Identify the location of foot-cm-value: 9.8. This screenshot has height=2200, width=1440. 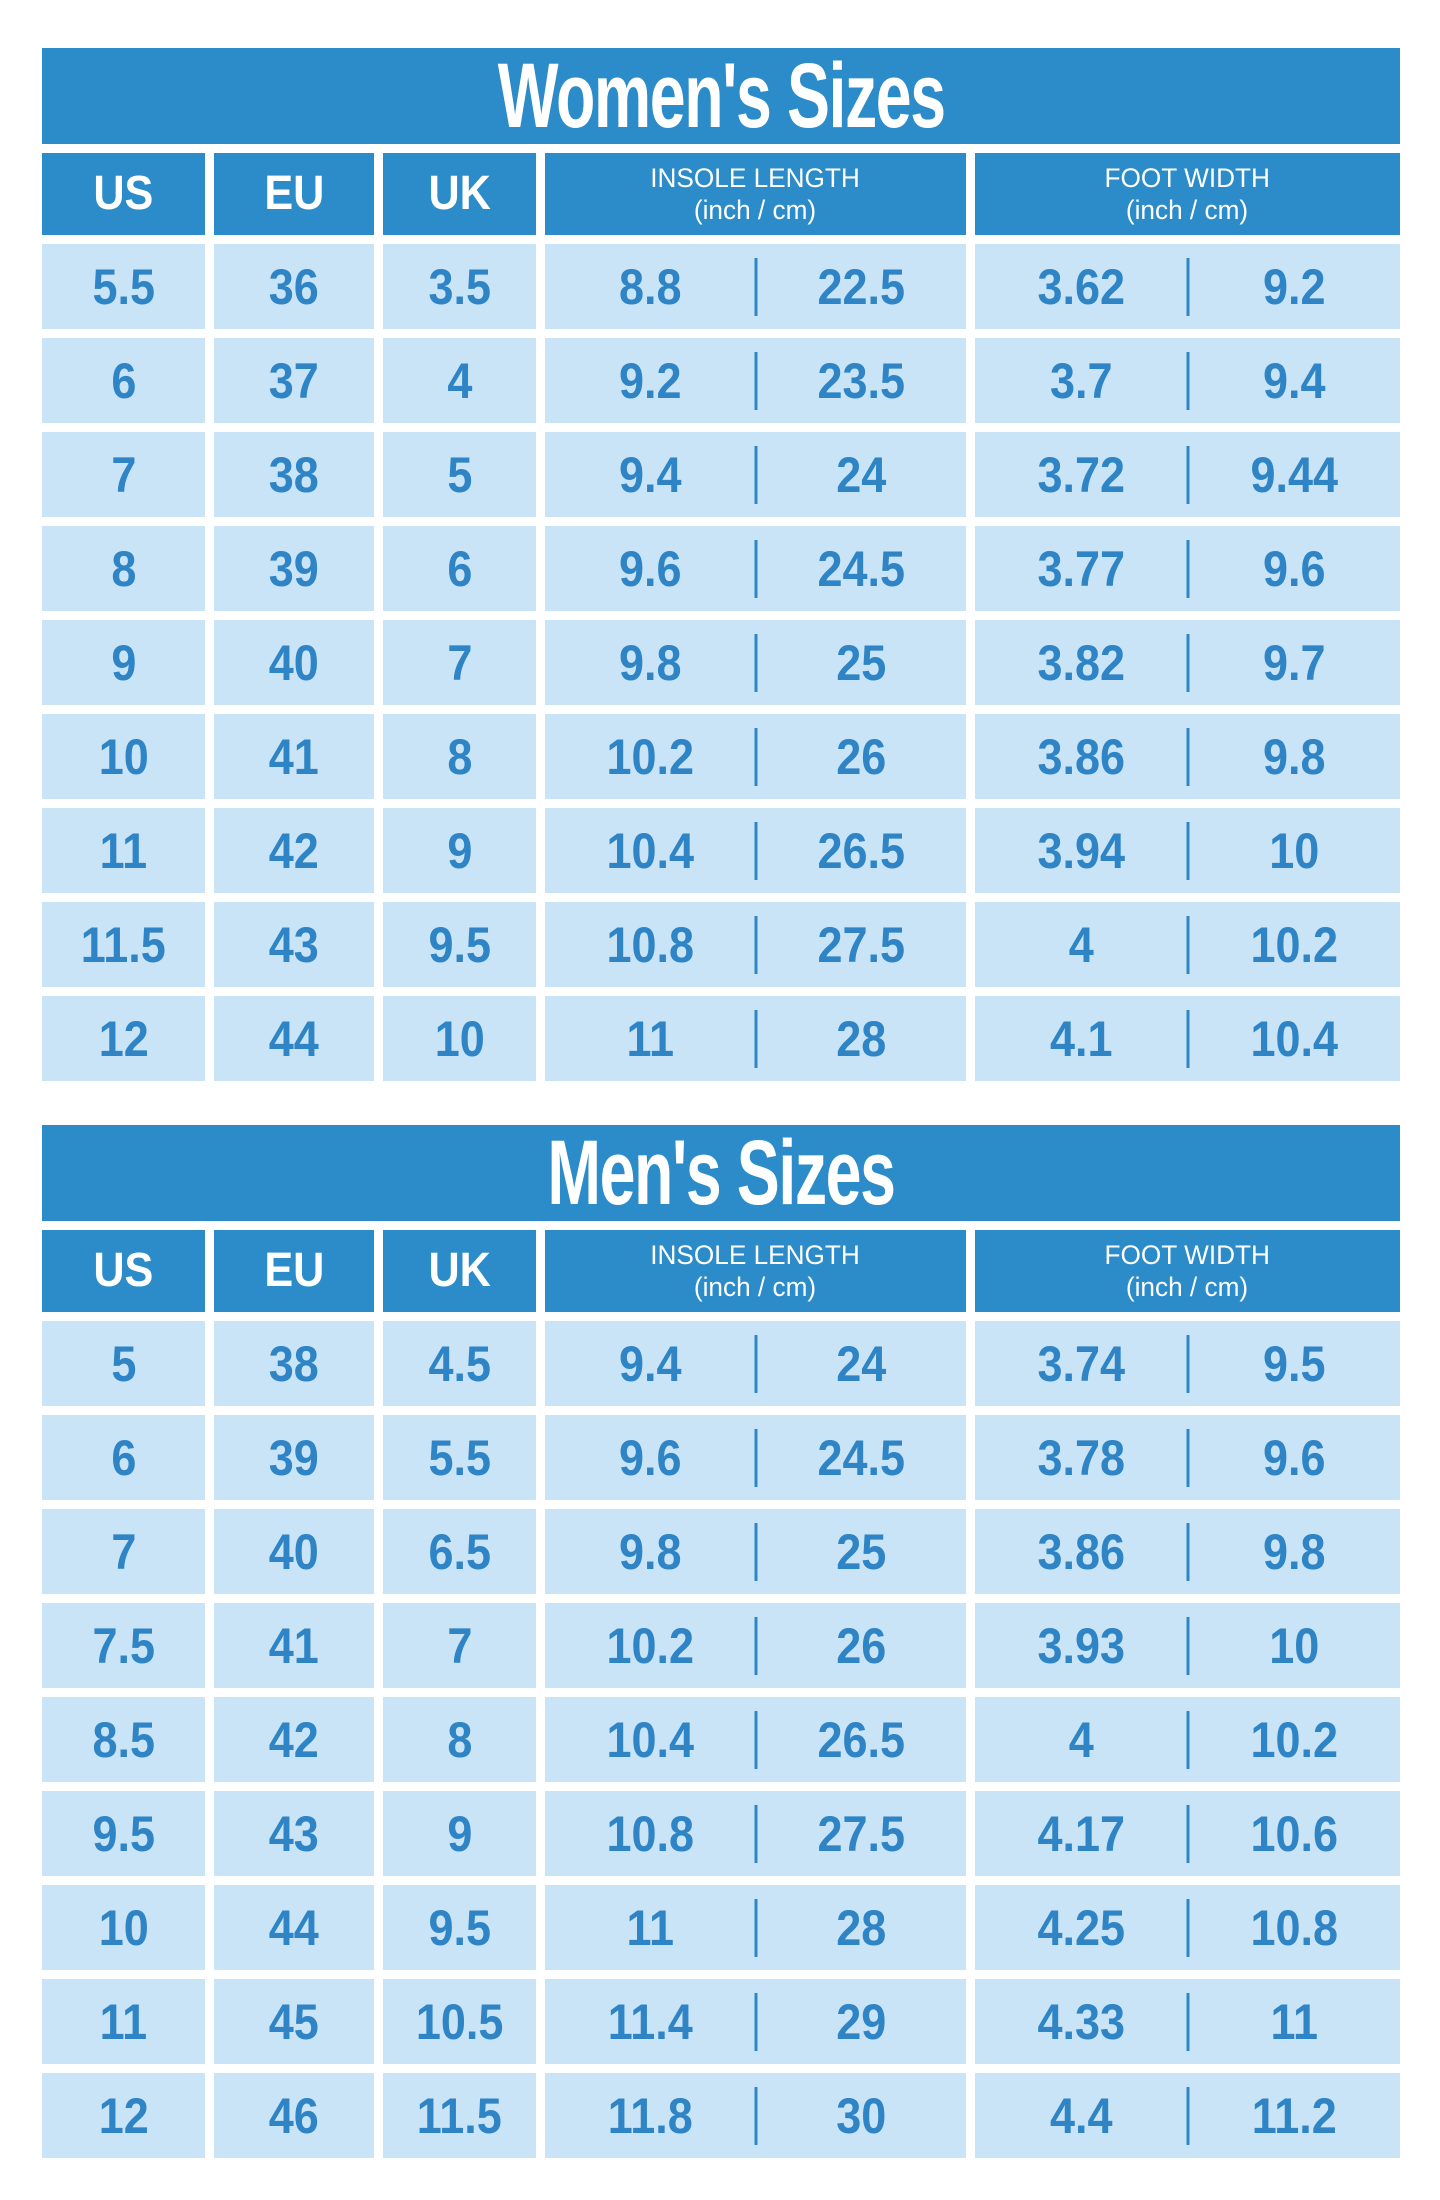
(1294, 1551).